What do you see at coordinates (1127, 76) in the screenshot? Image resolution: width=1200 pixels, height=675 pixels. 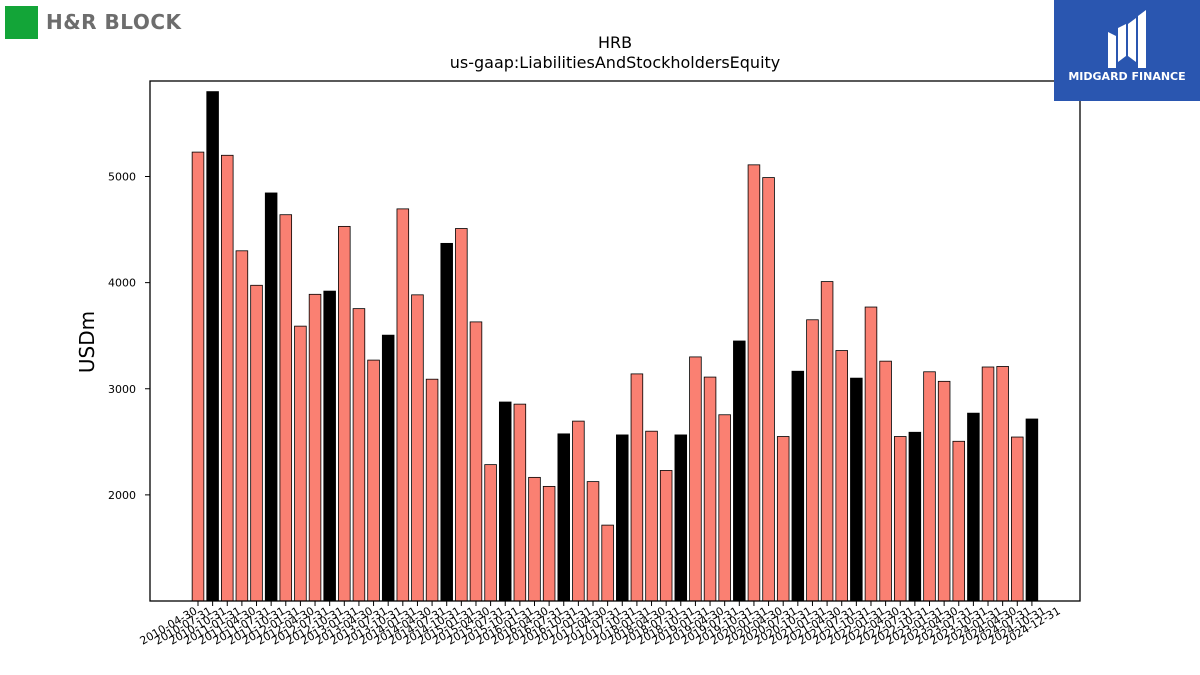 I see `brand-right-text: MIDGARD FINANCE` at bounding box center [1127, 76].